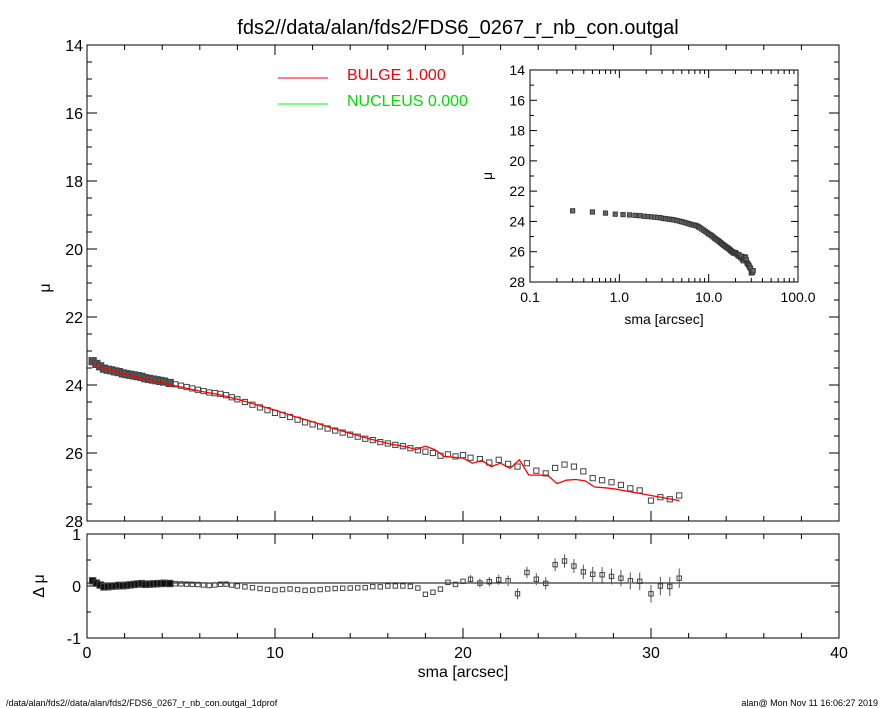 This screenshot has width=885, height=708. What do you see at coordinates (664, 176) in the screenshot?
I see `inset-plot-frame` at bounding box center [664, 176].